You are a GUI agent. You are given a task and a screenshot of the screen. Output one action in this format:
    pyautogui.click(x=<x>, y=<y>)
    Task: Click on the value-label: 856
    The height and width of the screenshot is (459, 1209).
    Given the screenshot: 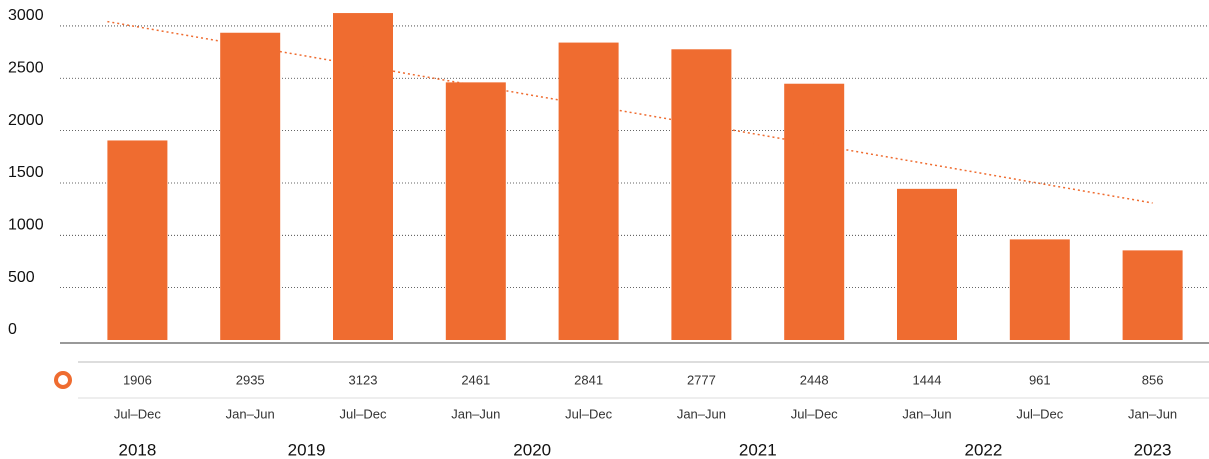 What is the action you would take?
    pyautogui.click(x=1153, y=379)
    